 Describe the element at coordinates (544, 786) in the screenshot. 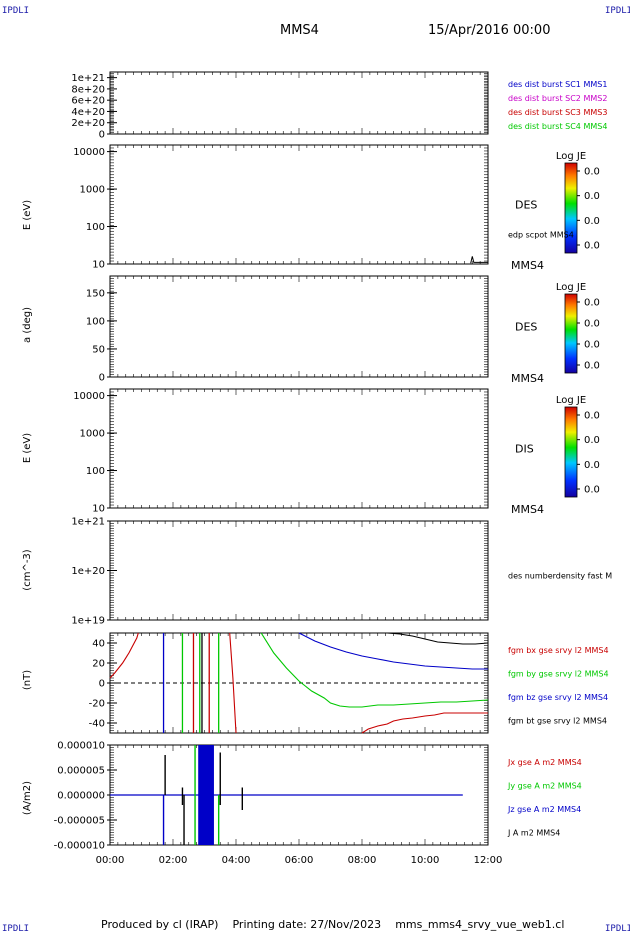

I see `legend-entry: Jy gse A m2 MMS4` at that location.